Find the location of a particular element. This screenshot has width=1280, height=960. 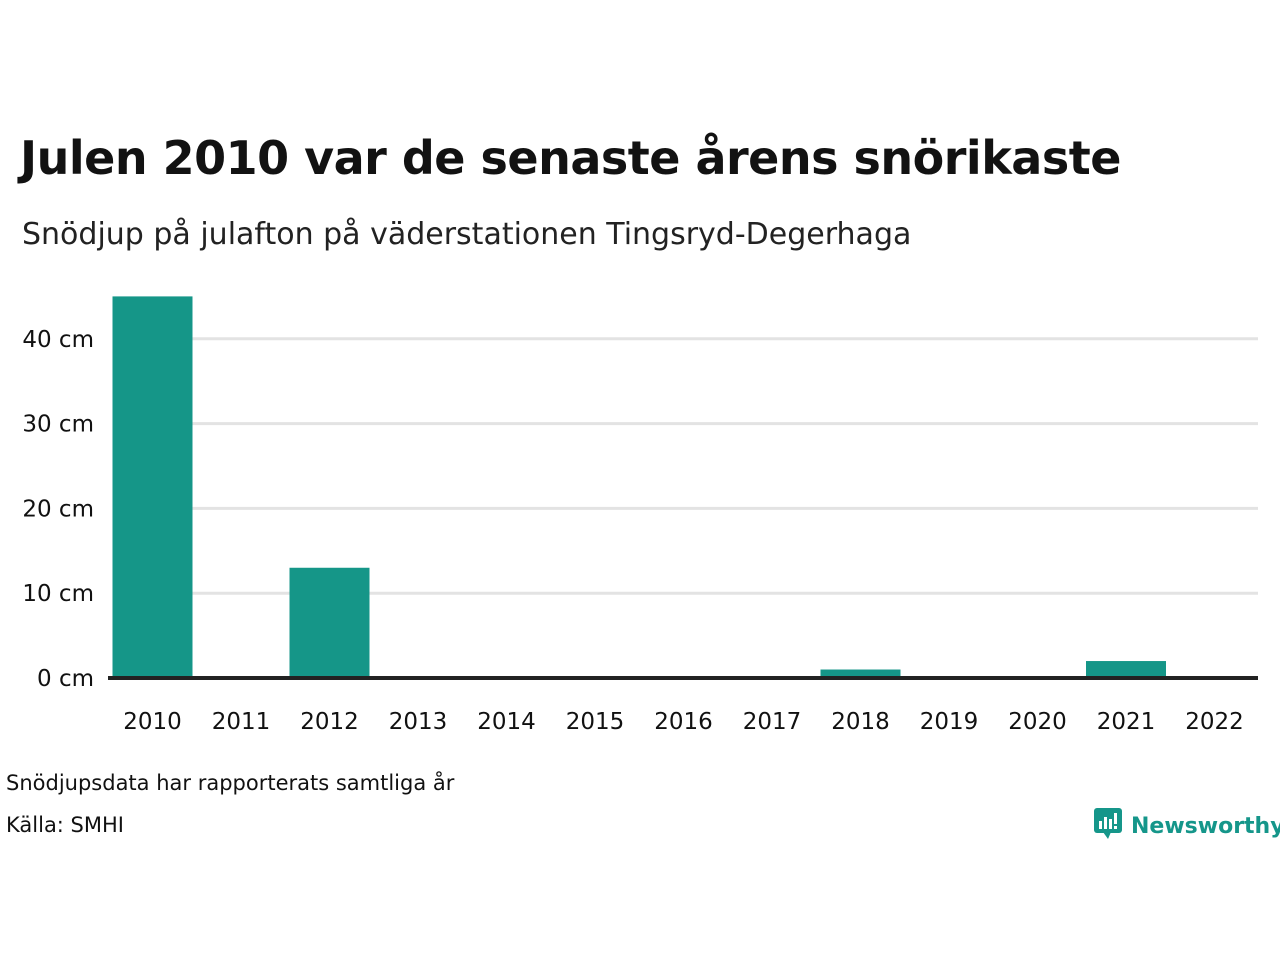

brand-name: Newsworthy is located at coordinates (1205, 826).